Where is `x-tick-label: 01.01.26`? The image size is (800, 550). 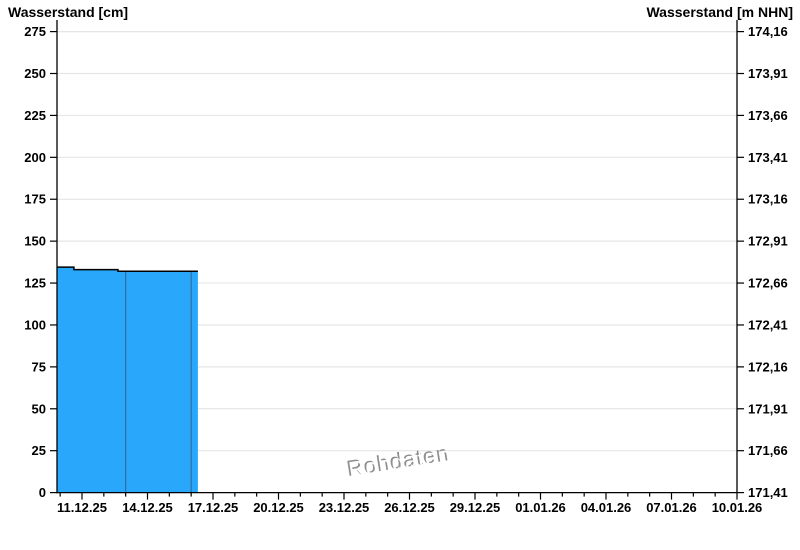
x-tick-label: 01.01.26 is located at coordinates (540, 507).